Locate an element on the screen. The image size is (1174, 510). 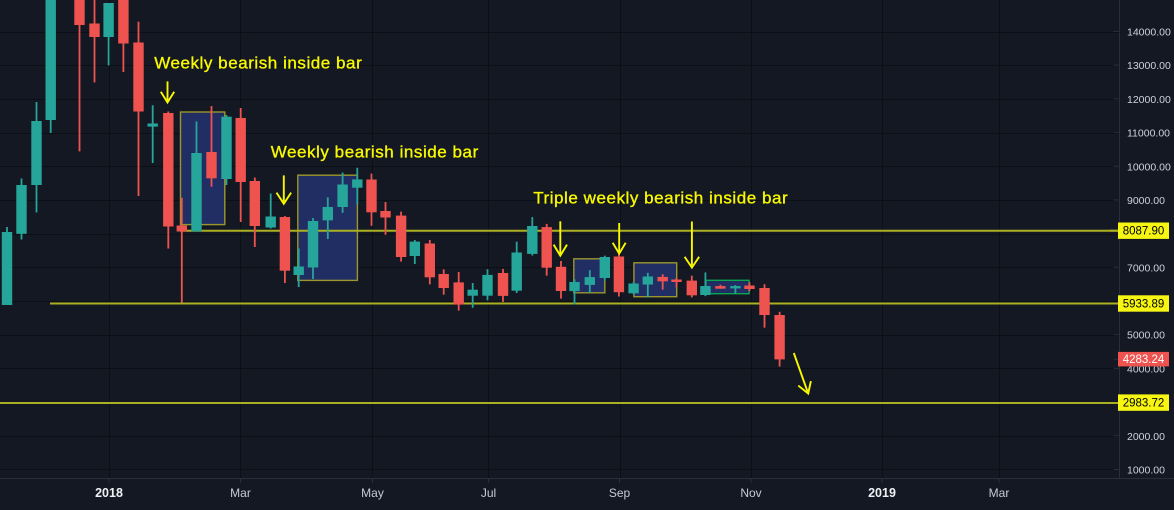
svg-text: 5933.89 is located at coordinates (1144, 305).